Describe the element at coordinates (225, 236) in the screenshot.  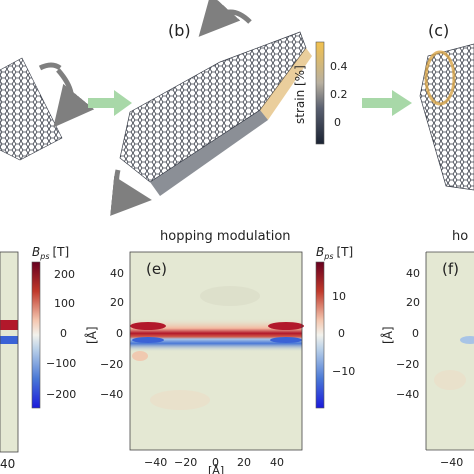
I see `panel-e-title: hopping modulation` at that location.